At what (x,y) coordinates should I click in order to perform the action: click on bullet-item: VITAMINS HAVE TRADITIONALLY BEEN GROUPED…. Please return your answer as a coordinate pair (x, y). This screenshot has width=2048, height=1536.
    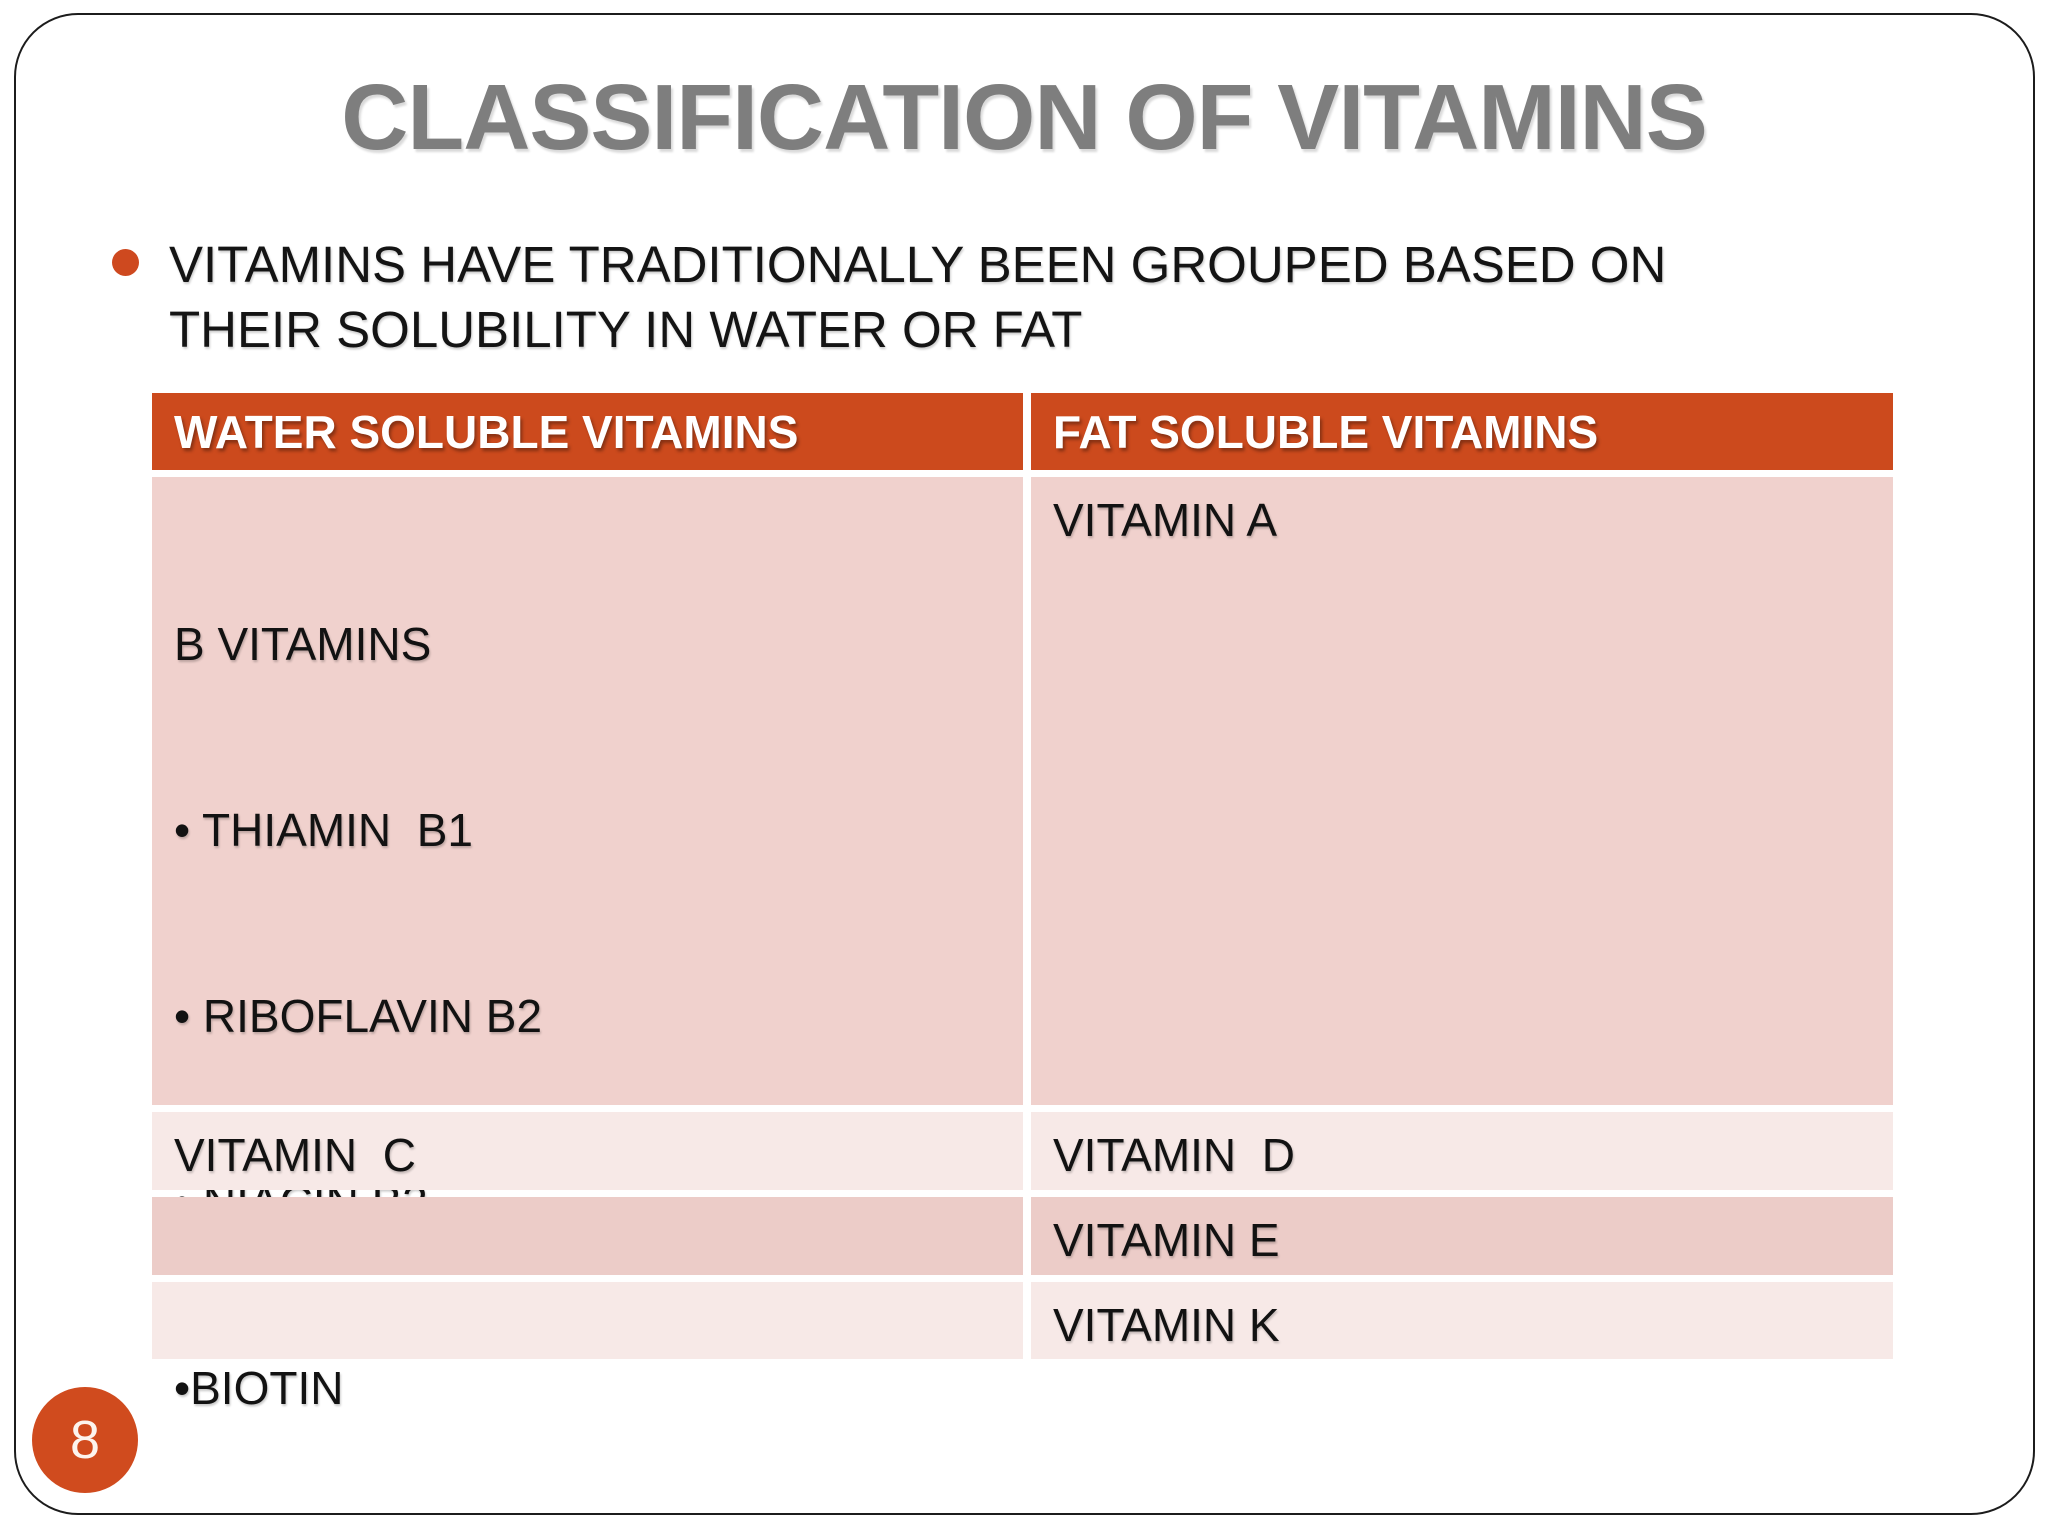
    Looking at the image, I should click on (897, 297).